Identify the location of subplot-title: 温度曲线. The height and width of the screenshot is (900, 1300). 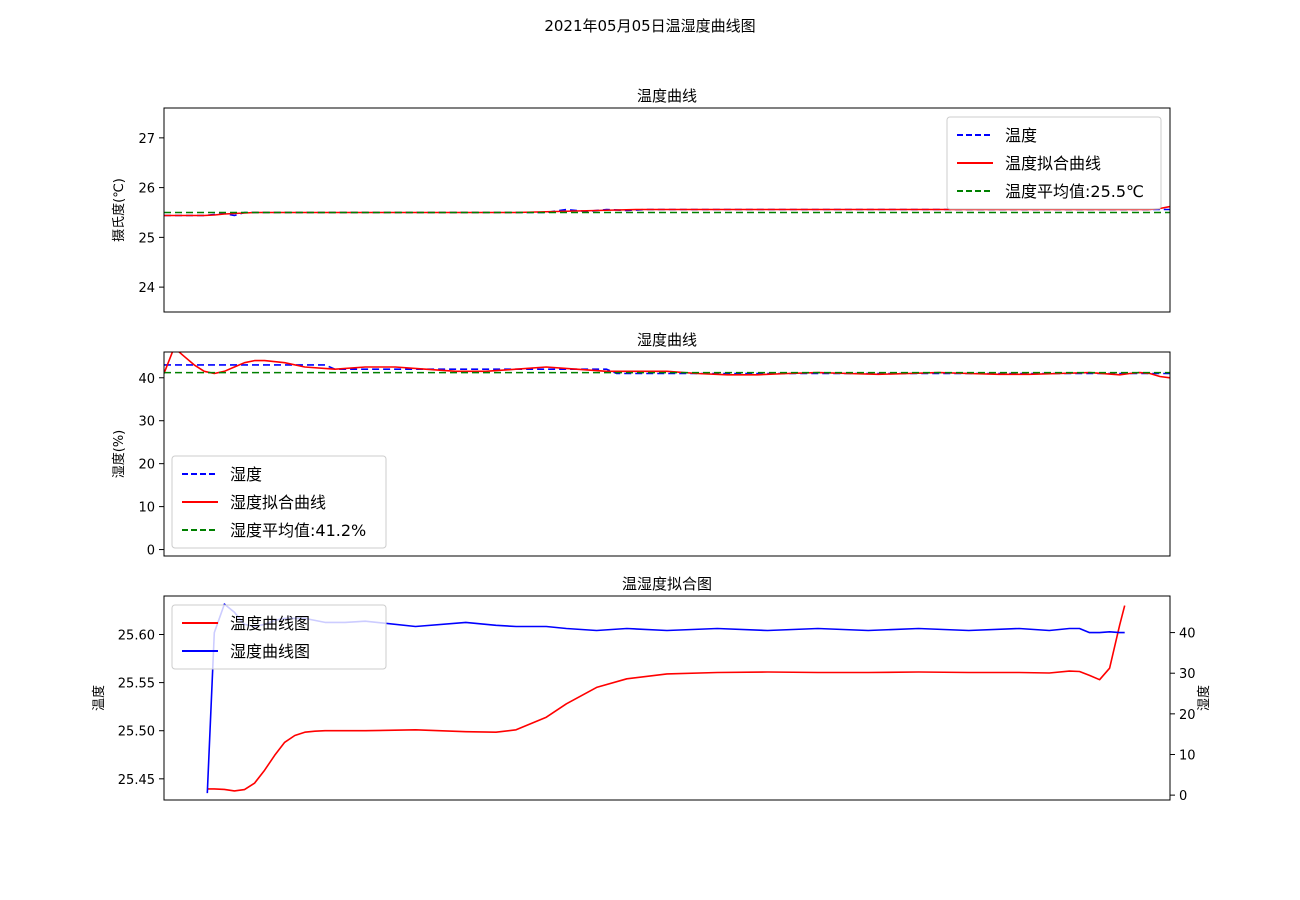
(667, 96).